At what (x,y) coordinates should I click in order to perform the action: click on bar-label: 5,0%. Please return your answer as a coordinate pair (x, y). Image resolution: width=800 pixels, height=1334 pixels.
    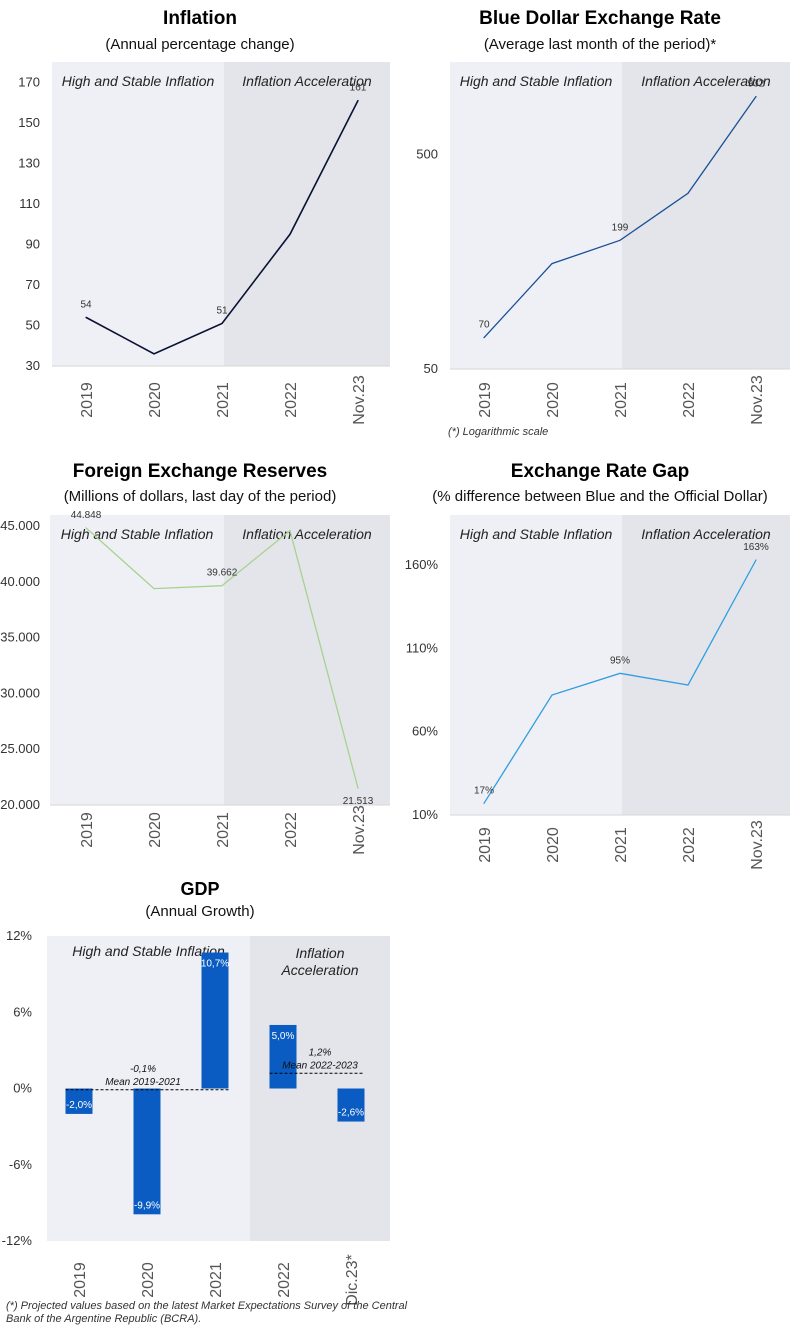
    Looking at the image, I should click on (283, 1036).